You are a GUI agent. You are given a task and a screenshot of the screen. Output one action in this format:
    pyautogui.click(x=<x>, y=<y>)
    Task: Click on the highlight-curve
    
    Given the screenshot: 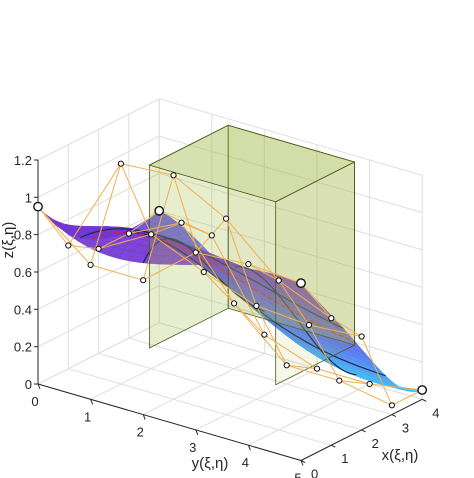 What is the action you would take?
    pyautogui.click(x=224, y=287)
    